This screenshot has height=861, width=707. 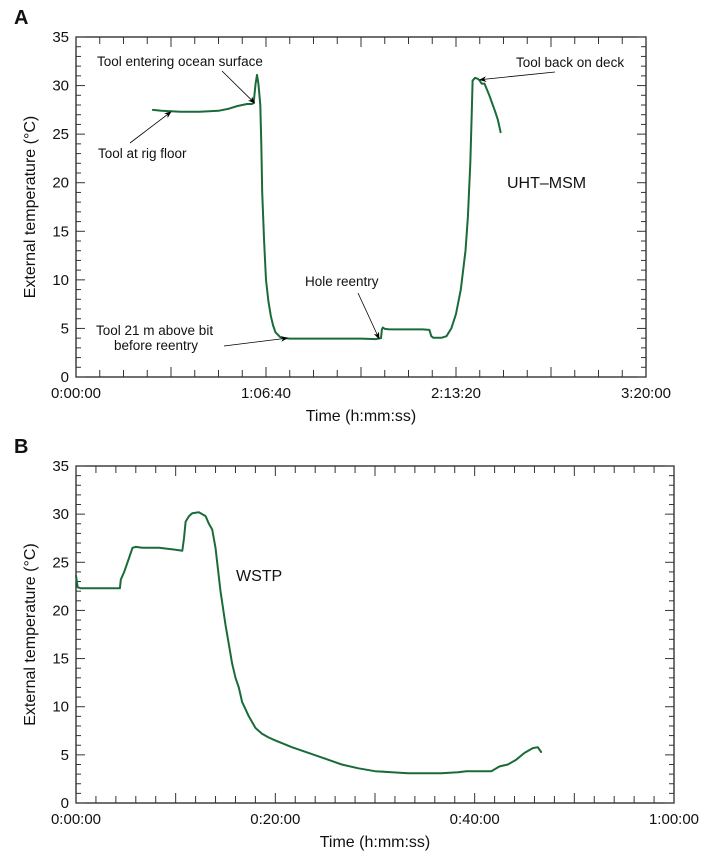 I want to click on x-tick-label: 0:40:00, so click(x=475, y=819).